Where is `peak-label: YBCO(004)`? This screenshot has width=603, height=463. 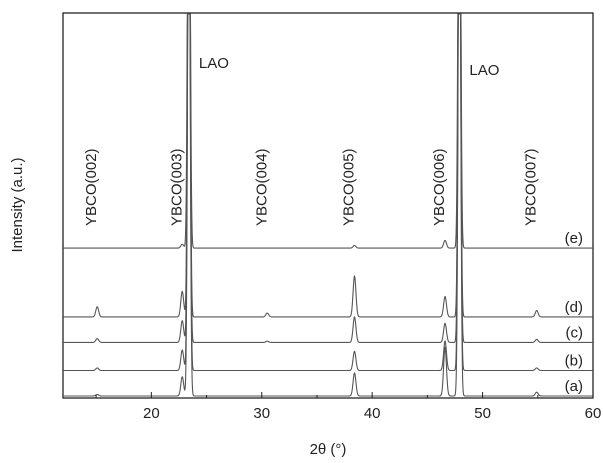
peak-label: YBCO(004) is located at coordinates (261, 187).